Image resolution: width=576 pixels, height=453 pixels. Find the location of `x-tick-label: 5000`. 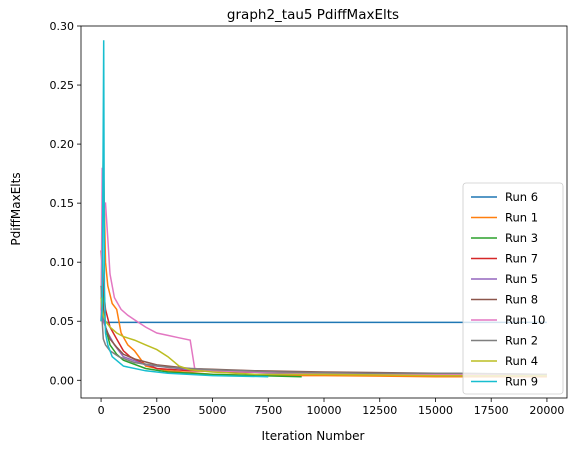

x-tick-label: 5000 is located at coordinates (213, 410).